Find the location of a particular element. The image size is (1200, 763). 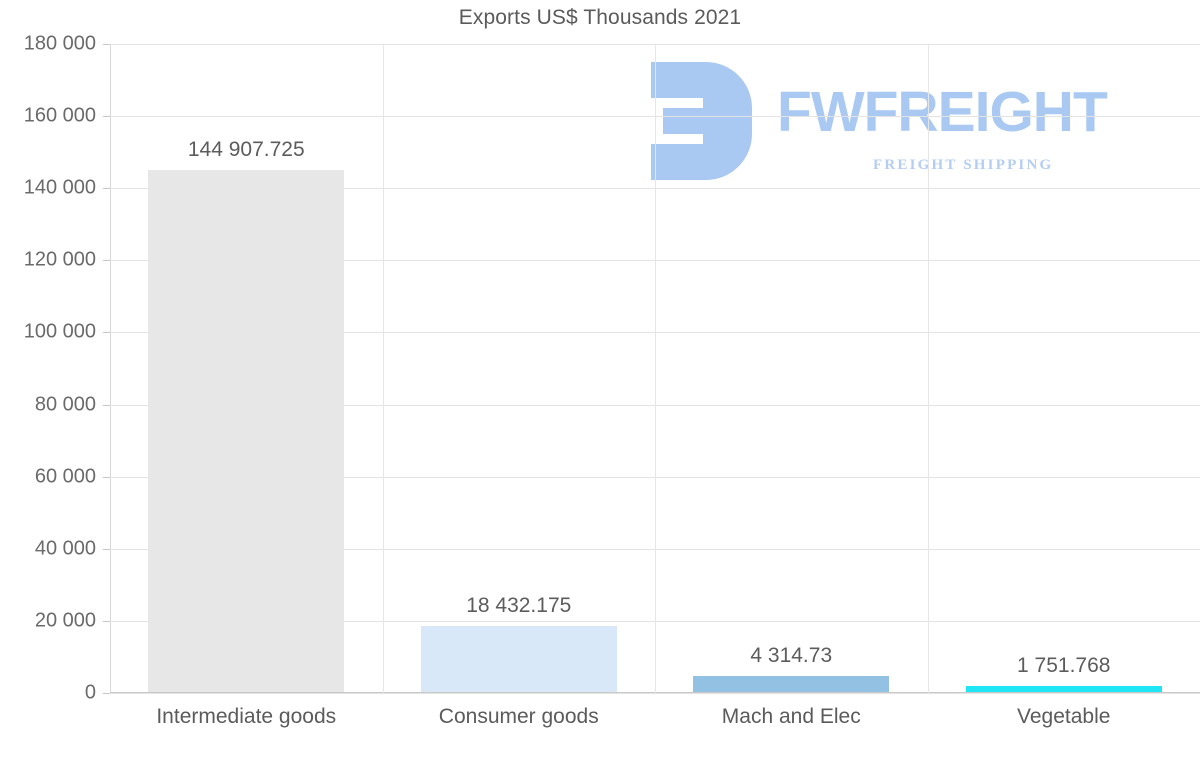

x-axis-tick-label: Consumer goods is located at coordinates (518, 716).